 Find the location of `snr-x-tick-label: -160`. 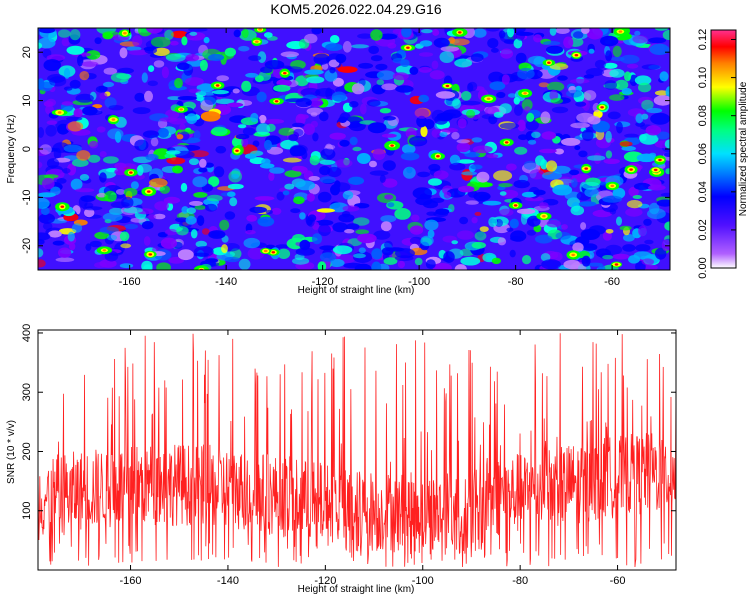

snr-x-tick-label: -160 is located at coordinates (131, 581).